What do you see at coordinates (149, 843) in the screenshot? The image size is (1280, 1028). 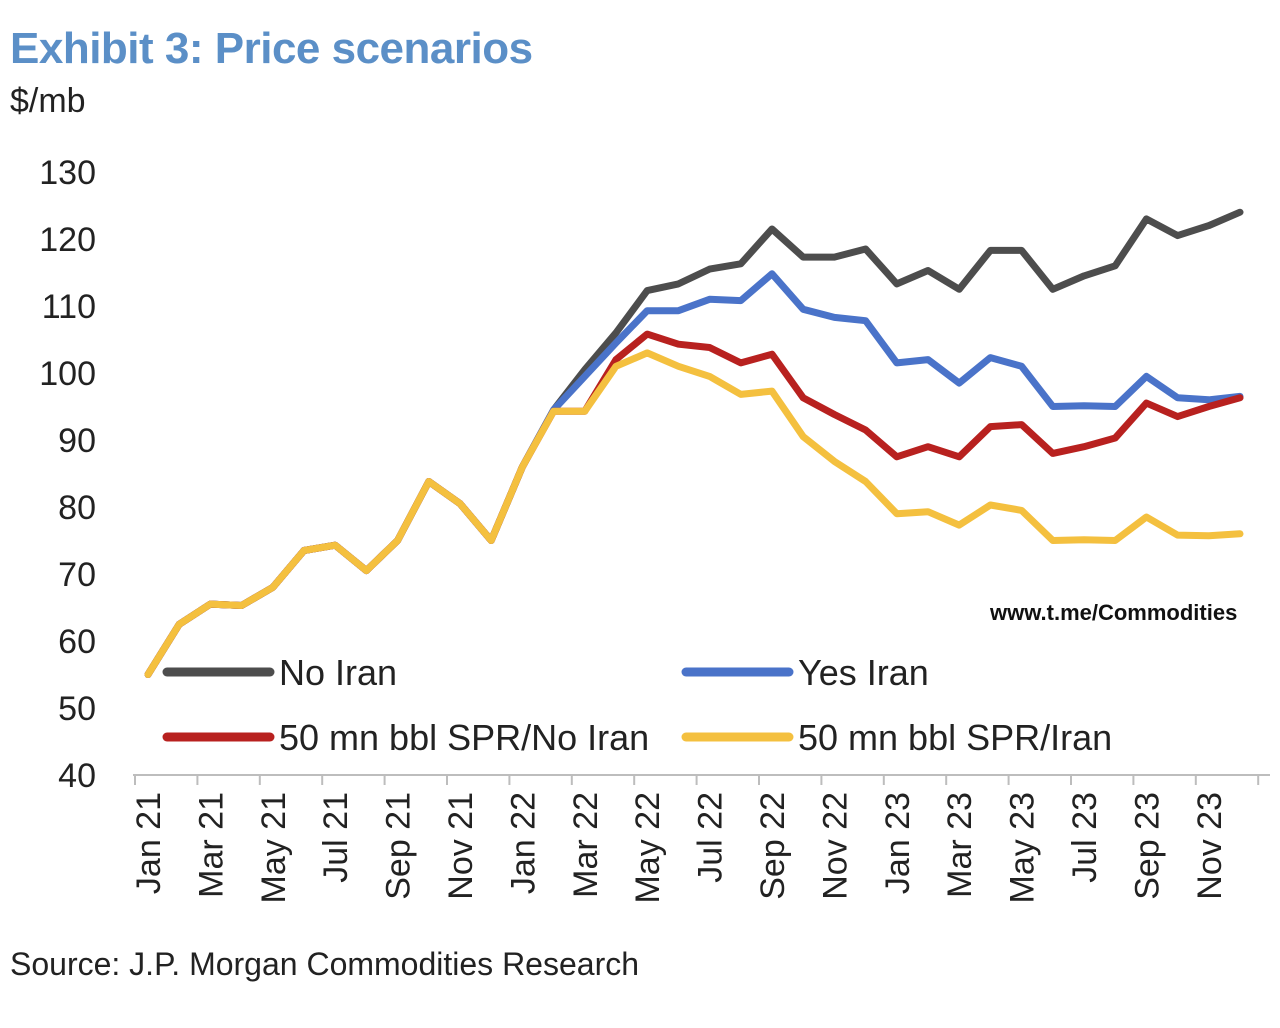 I see `x-tick-label: Jan 21` at bounding box center [149, 843].